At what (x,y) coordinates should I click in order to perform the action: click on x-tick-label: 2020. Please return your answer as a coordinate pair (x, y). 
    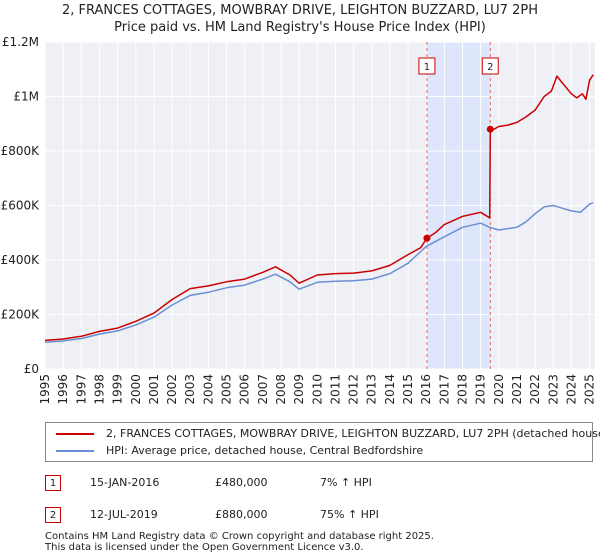
    Looking at the image, I should click on (499, 389).